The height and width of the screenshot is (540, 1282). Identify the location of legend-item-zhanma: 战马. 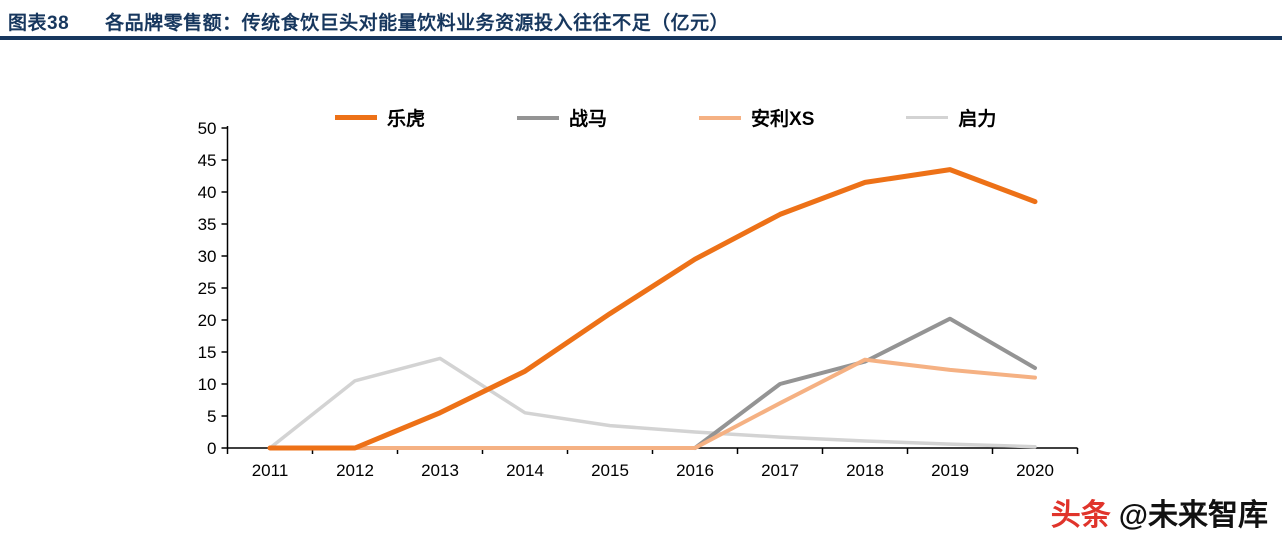
(562, 117).